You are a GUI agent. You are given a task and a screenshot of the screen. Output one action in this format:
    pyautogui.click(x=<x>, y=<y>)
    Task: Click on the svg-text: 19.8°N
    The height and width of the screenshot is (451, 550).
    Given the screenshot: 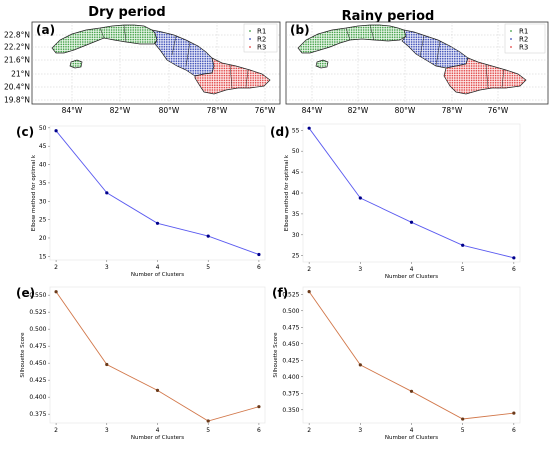 What is the action you would take?
    pyautogui.click(x=17, y=100)
    